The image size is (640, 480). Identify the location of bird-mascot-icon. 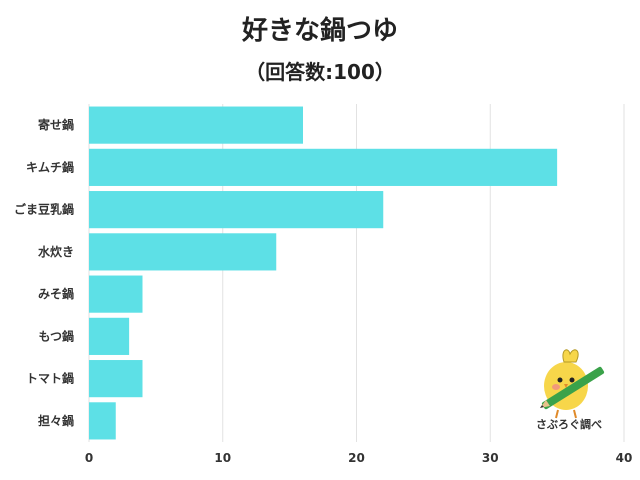
(572, 384).